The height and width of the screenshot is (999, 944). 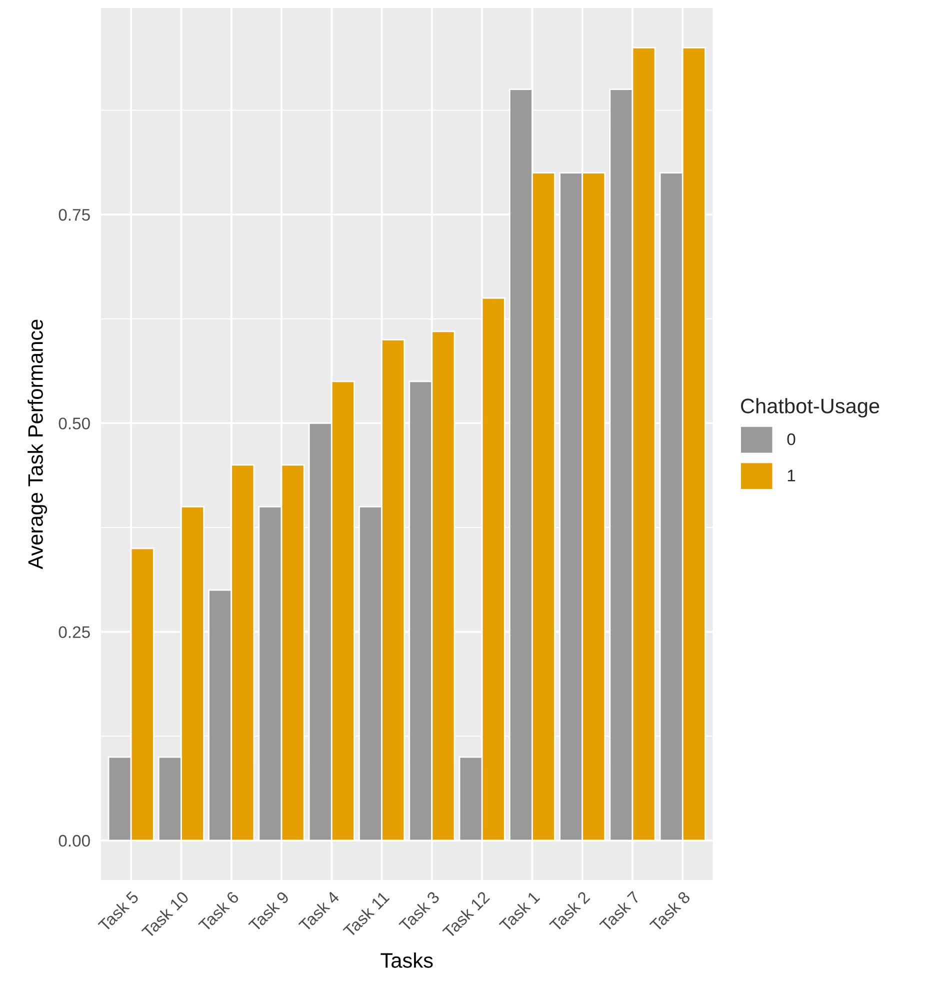 What do you see at coordinates (619, 911) in the screenshot?
I see `x-tick-label: Task 7` at bounding box center [619, 911].